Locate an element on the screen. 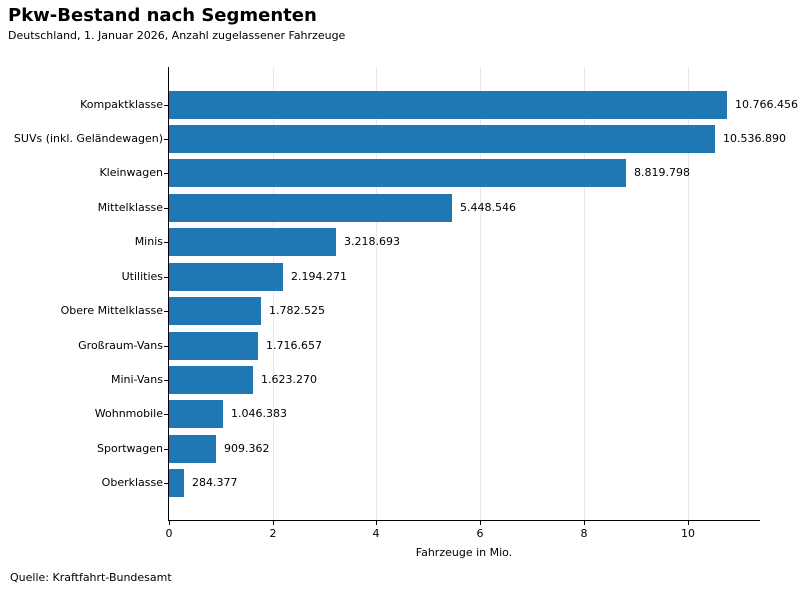 This screenshot has height=600, width=800. category-label: Kleinwagen is located at coordinates (131, 172).